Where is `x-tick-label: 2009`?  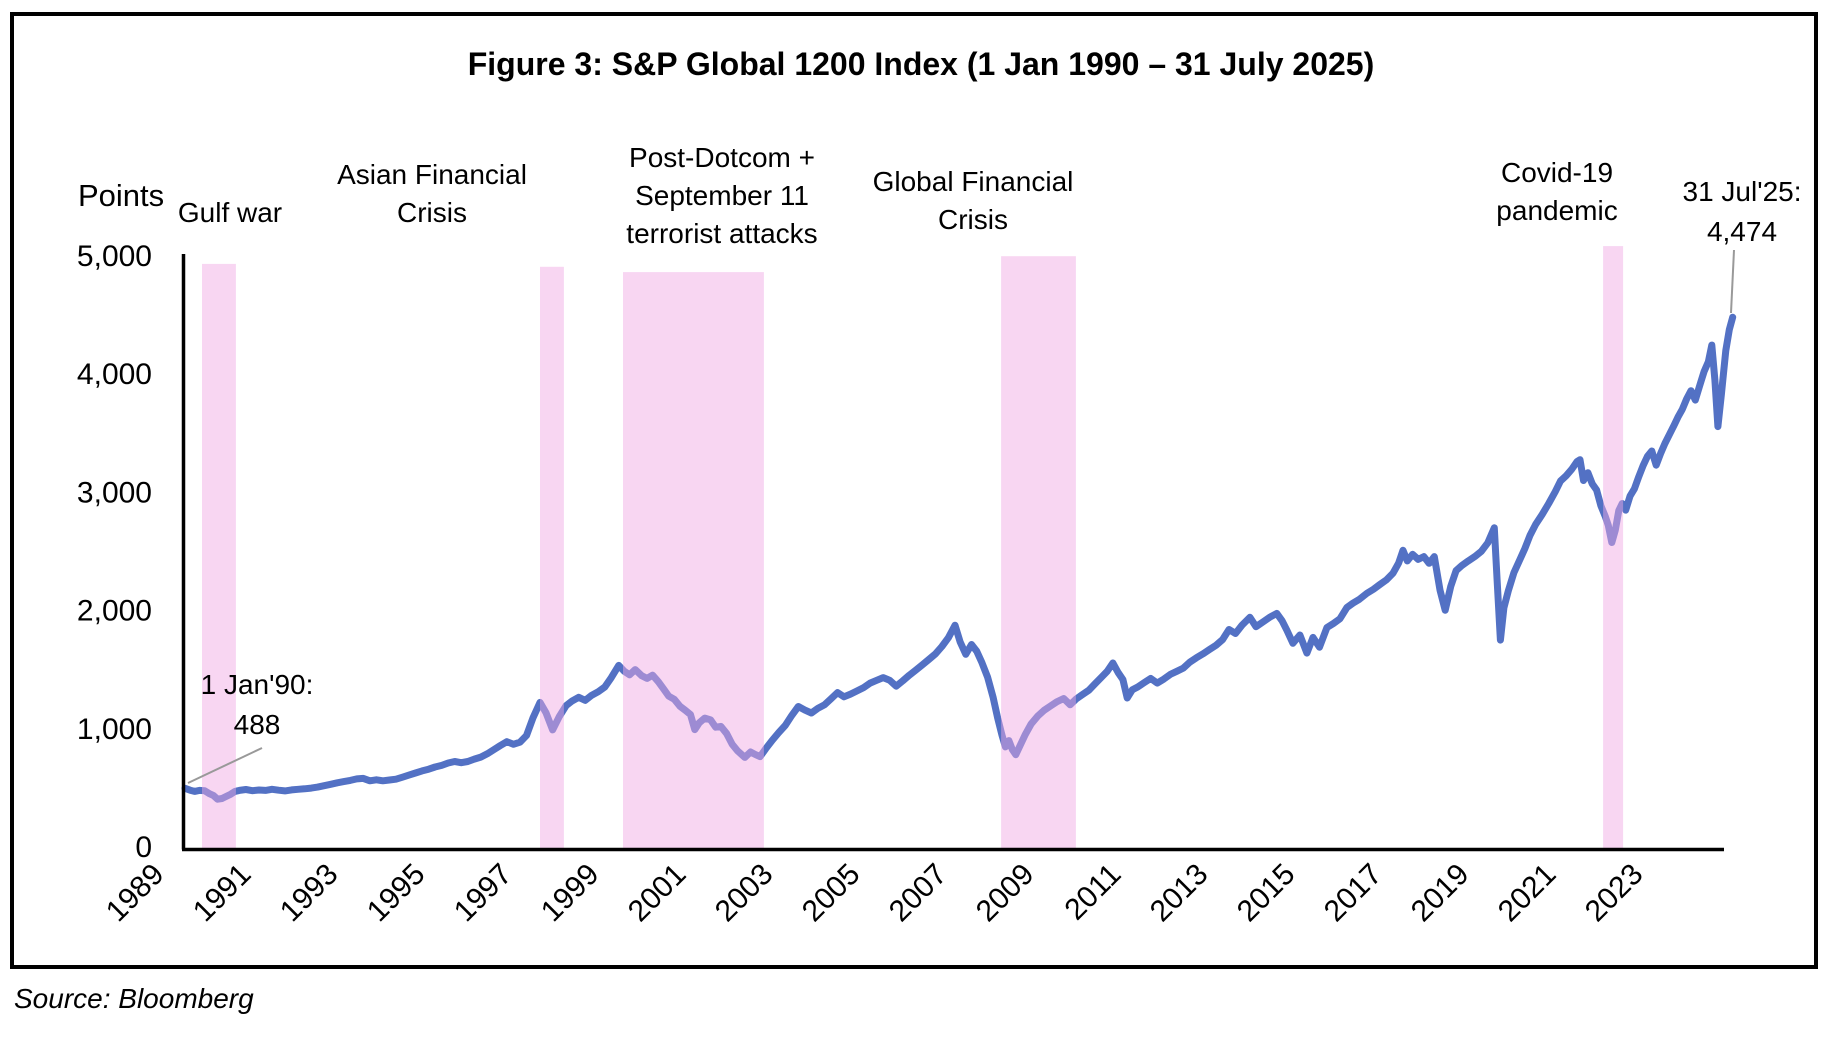
x-tick-label: 2009 is located at coordinates (1005, 893).